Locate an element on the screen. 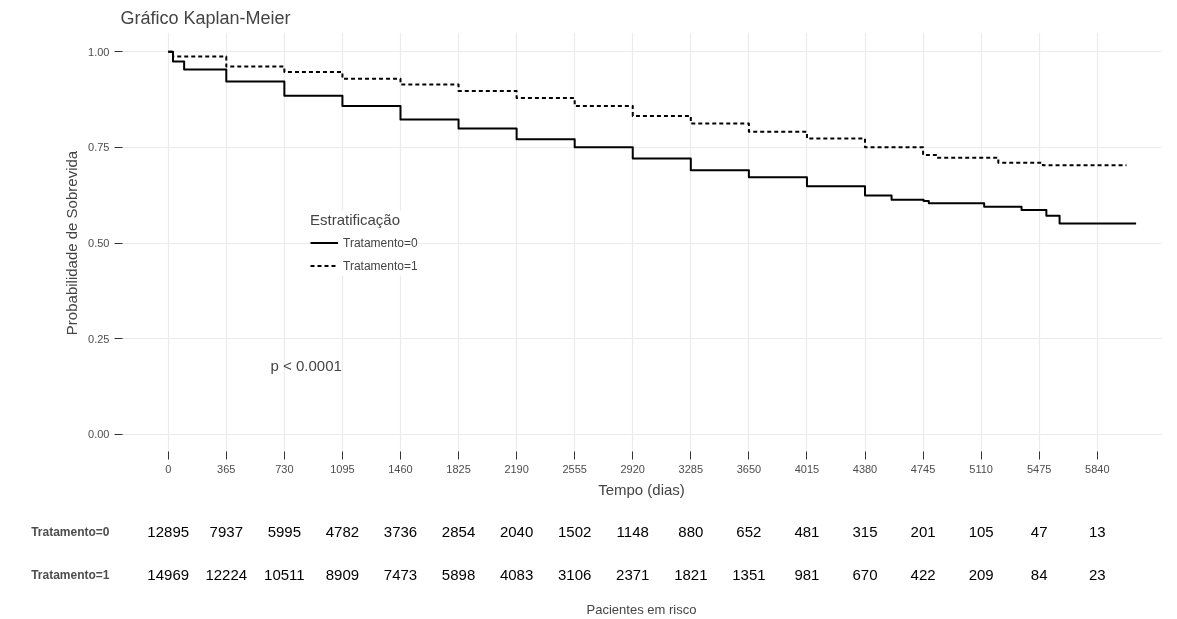 The height and width of the screenshot is (619, 1177). x-tick-label: 5840 is located at coordinates (1097, 468).